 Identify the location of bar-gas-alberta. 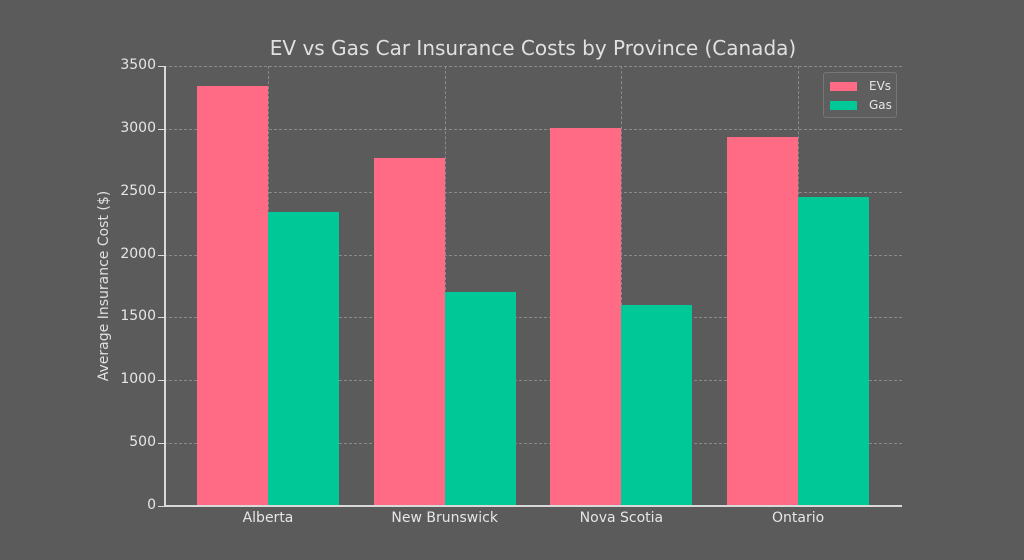
(303, 358).